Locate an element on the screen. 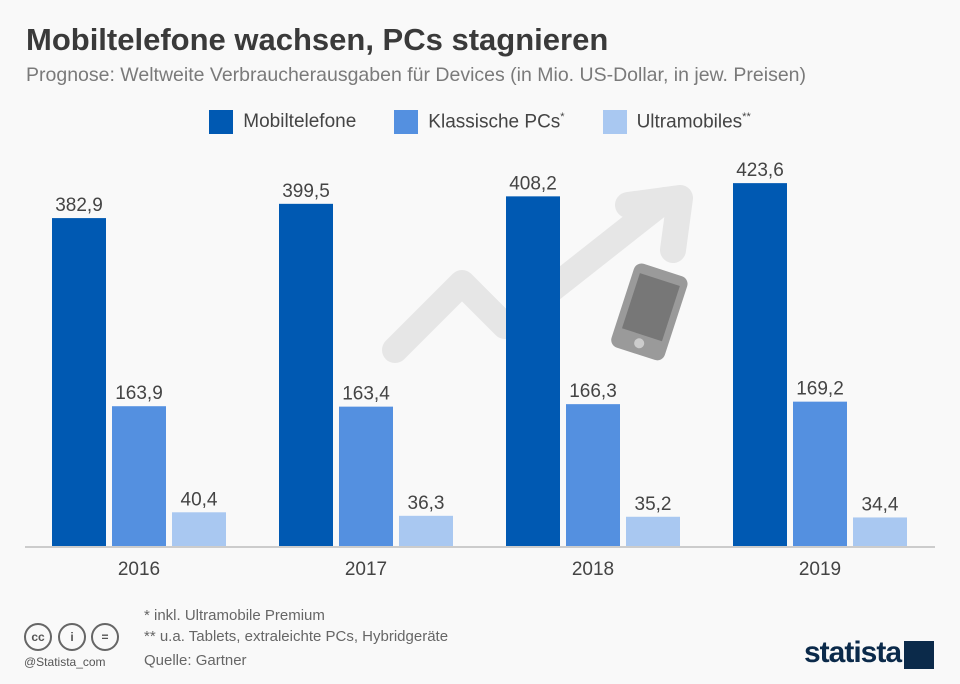 The width and height of the screenshot is (960, 684). legend-label: Mobiltelefone is located at coordinates (300, 121).